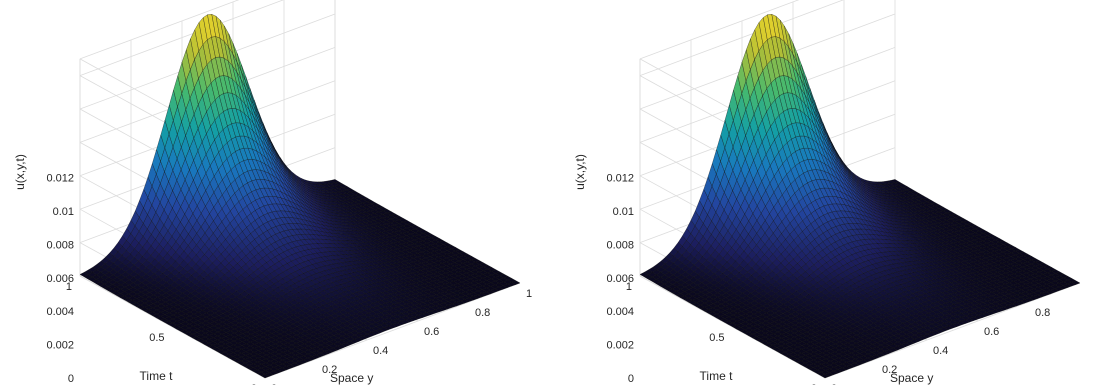 This screenshot has height=385, width=1104. Describe the element at coordinates (482, 313) in the screenshot. I see `y-tick-label: 0.8` at that location.